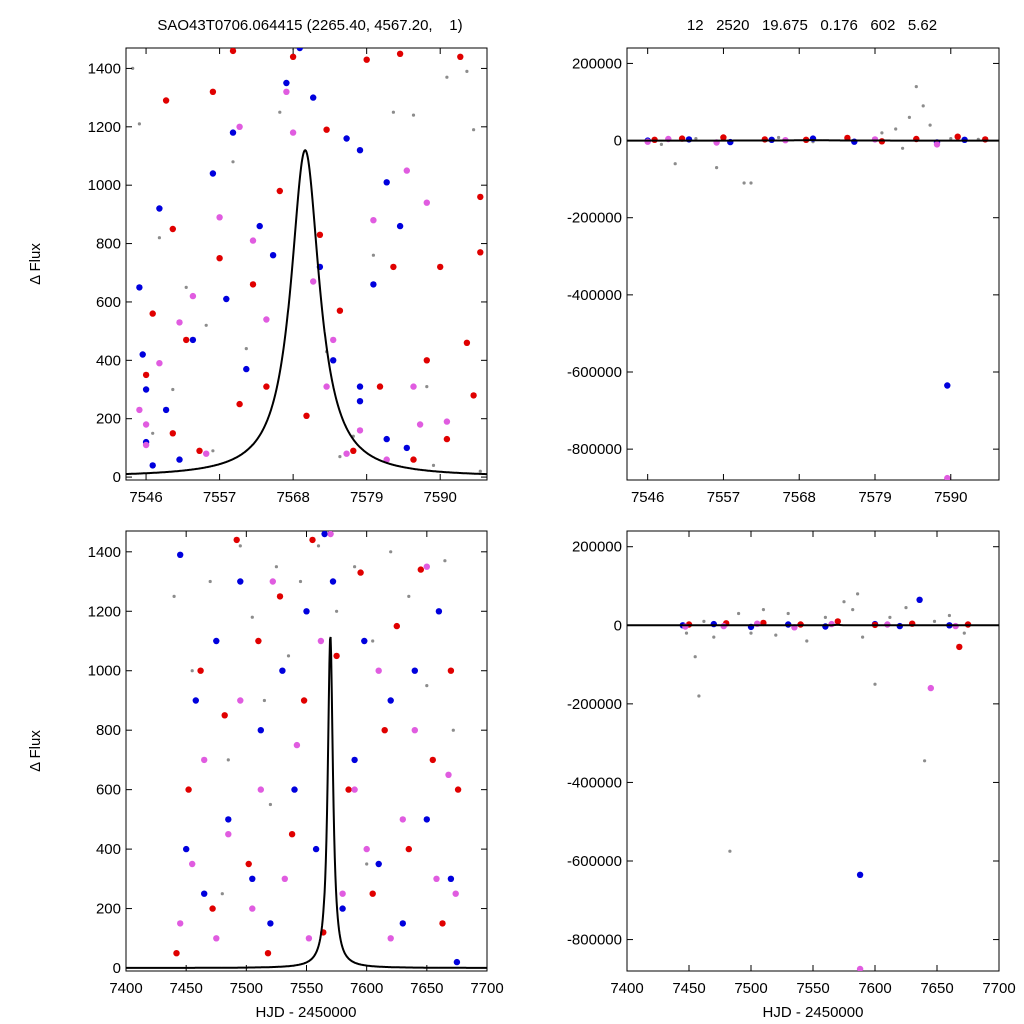  I want to click on header-right: 12 2520 19.675 0.176 602 5.62, so click(812, 25).